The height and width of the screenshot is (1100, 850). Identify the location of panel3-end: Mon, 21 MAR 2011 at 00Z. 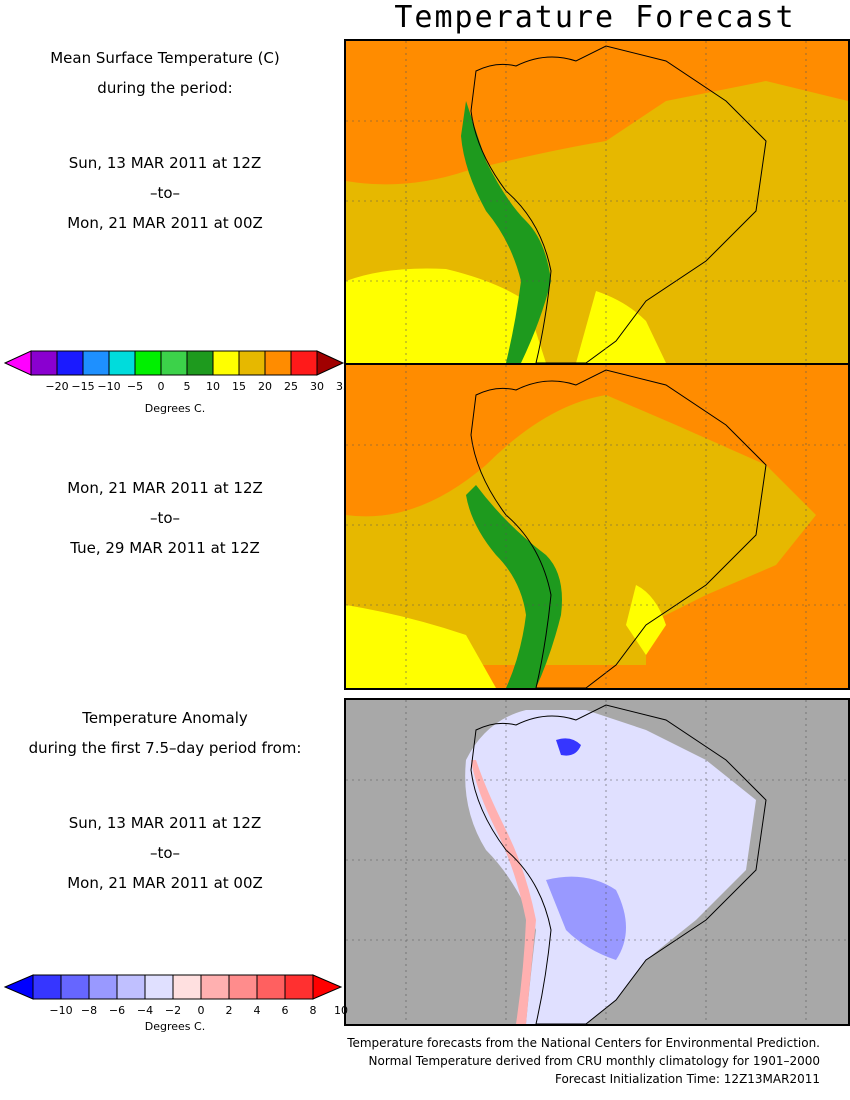
(165, 883).